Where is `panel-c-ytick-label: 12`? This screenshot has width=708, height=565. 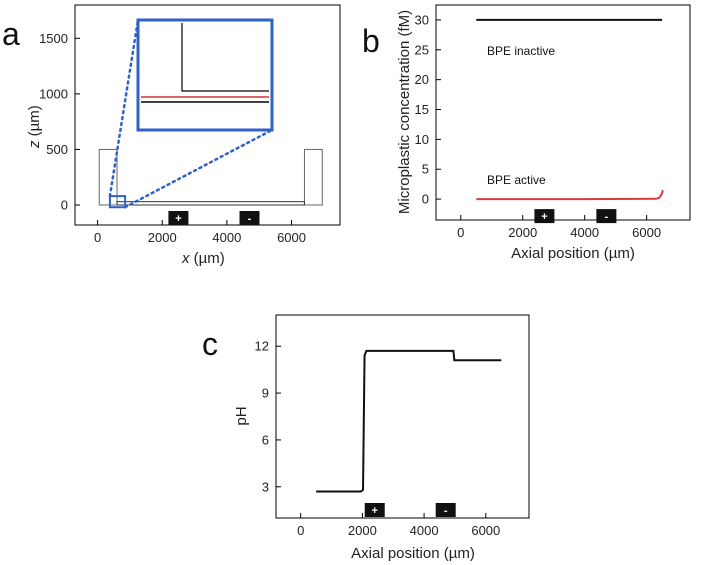 panel-c-ytick-label: 12 is located at coordinates (262, 346).